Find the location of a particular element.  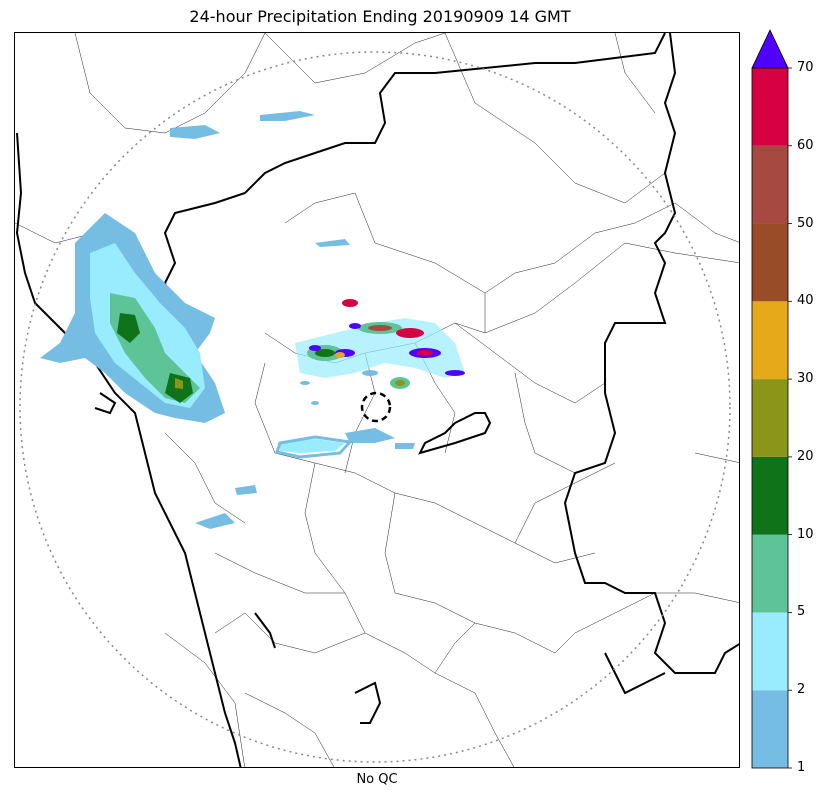

colorbar-graphic is located at coordinates (771, 399).